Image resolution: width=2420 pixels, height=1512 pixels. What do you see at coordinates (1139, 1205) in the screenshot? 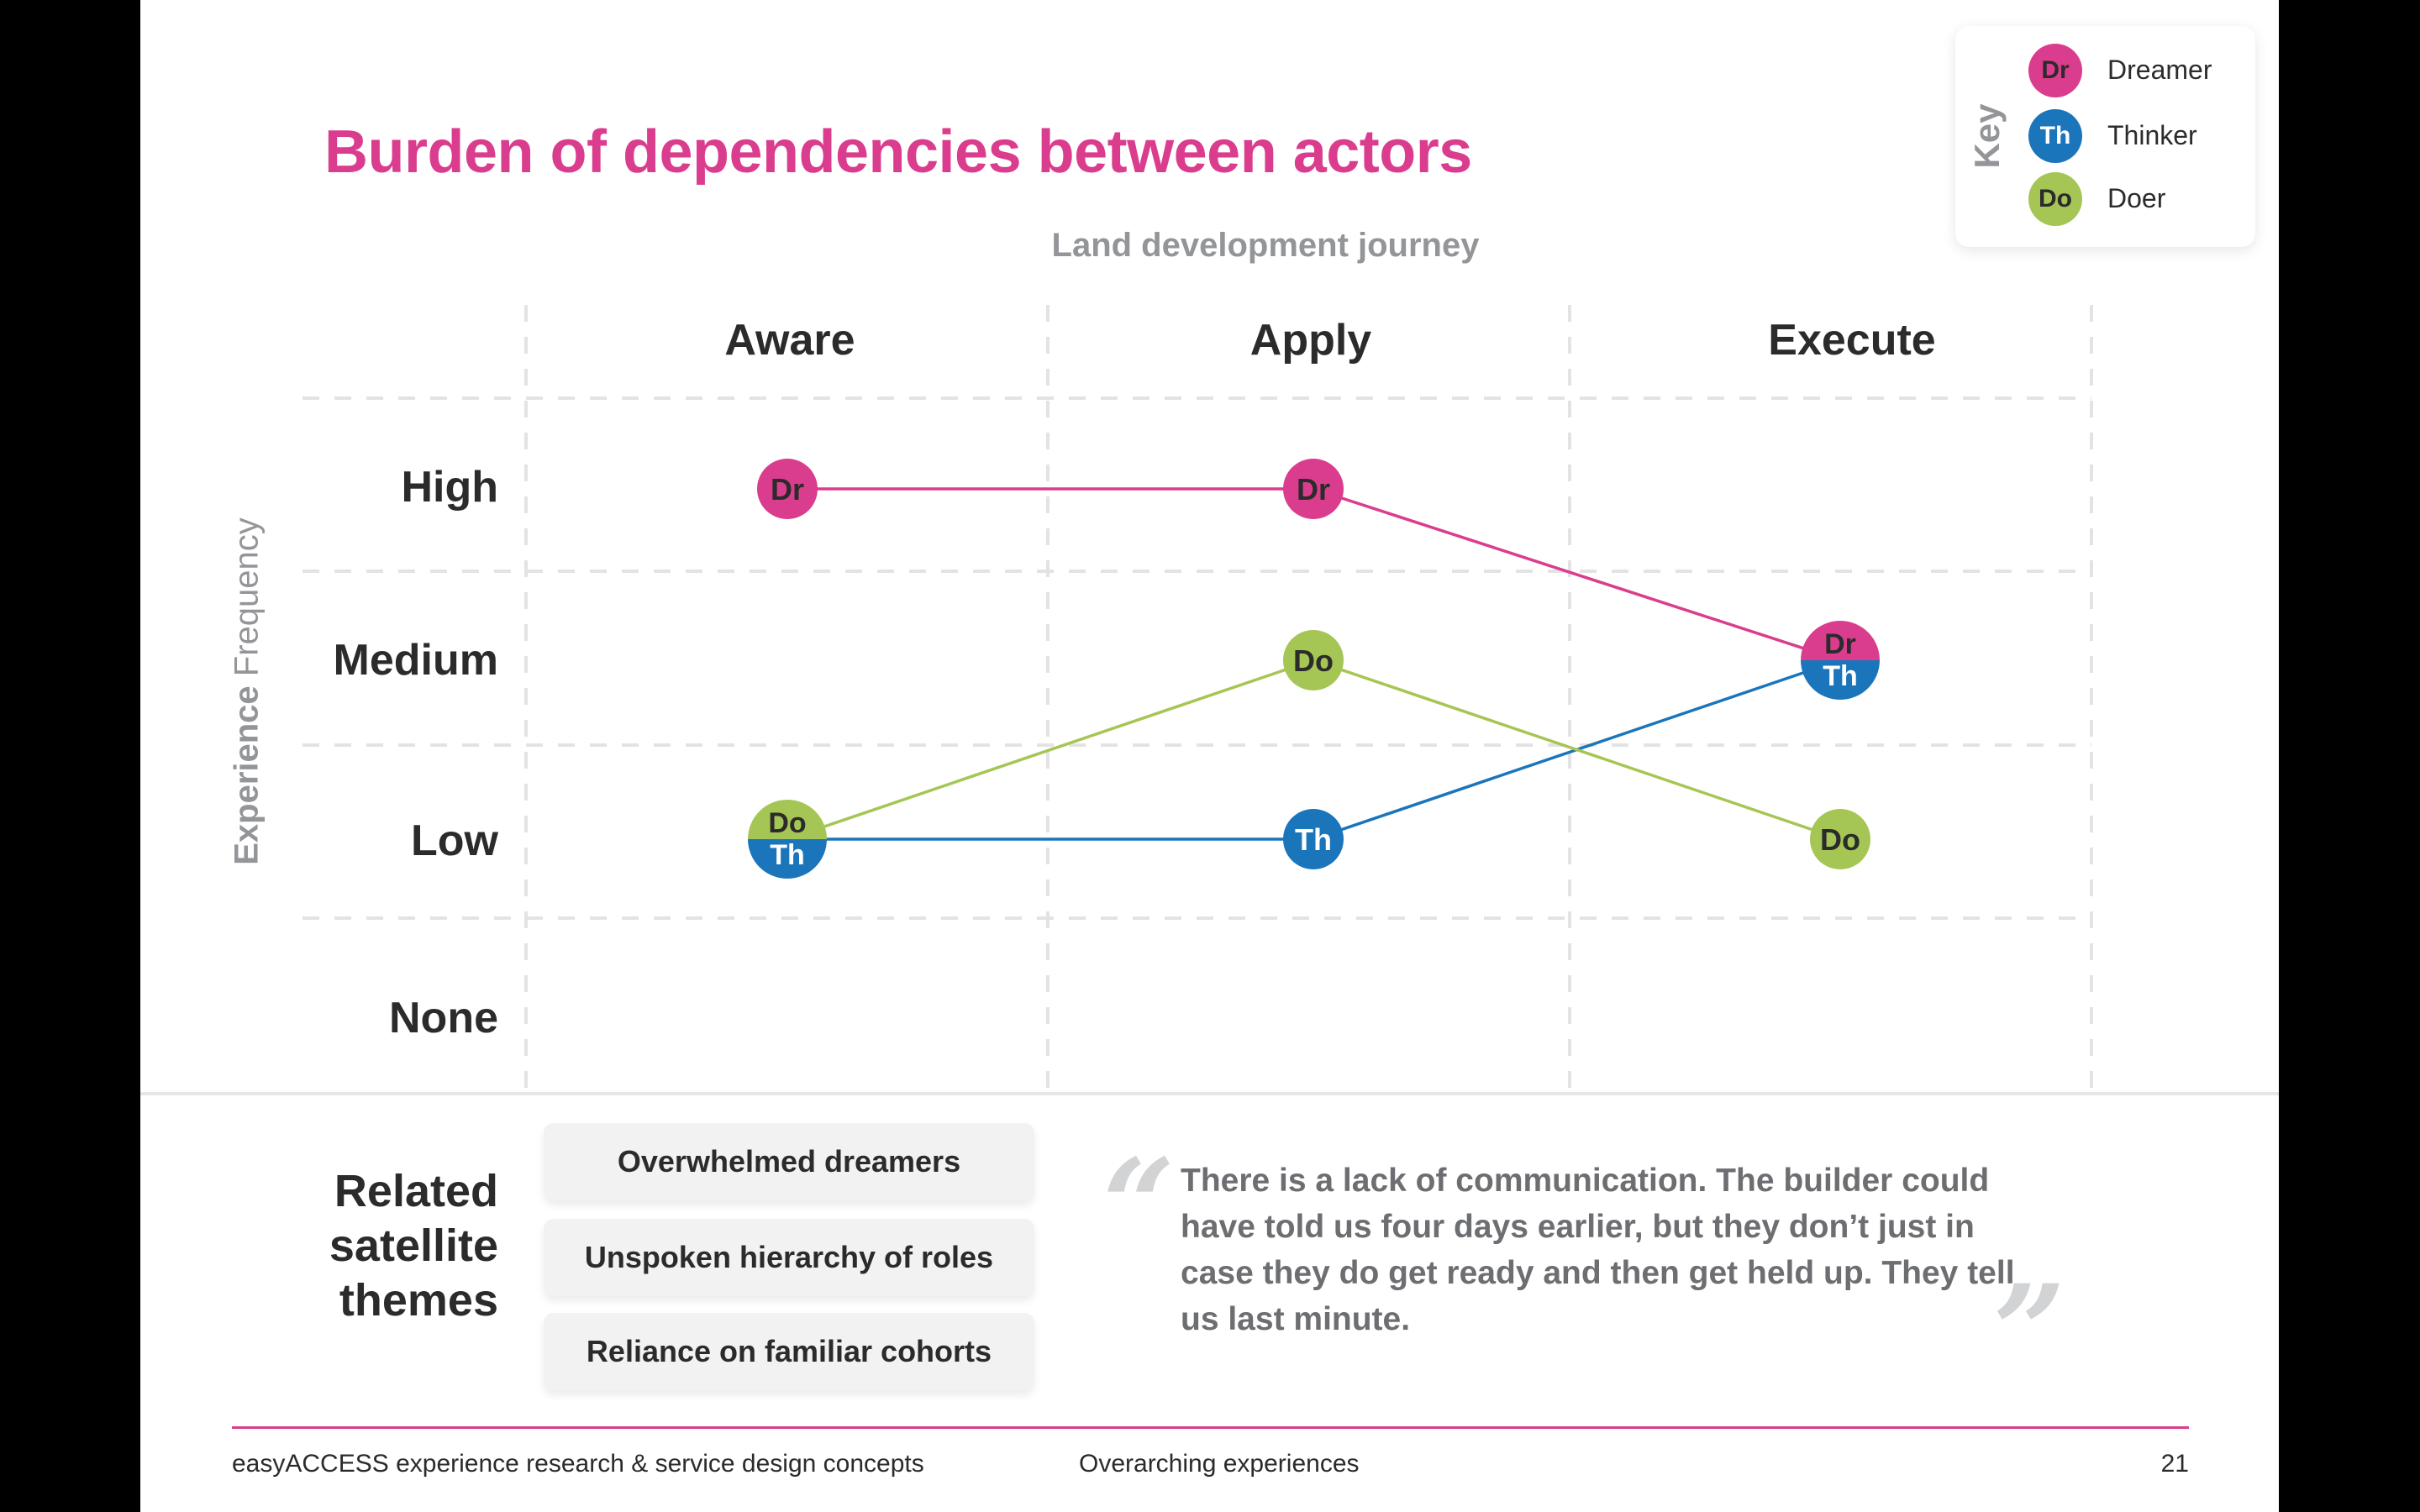
I see `open-quote-icon: “` at bounding box center [1139, 1205].